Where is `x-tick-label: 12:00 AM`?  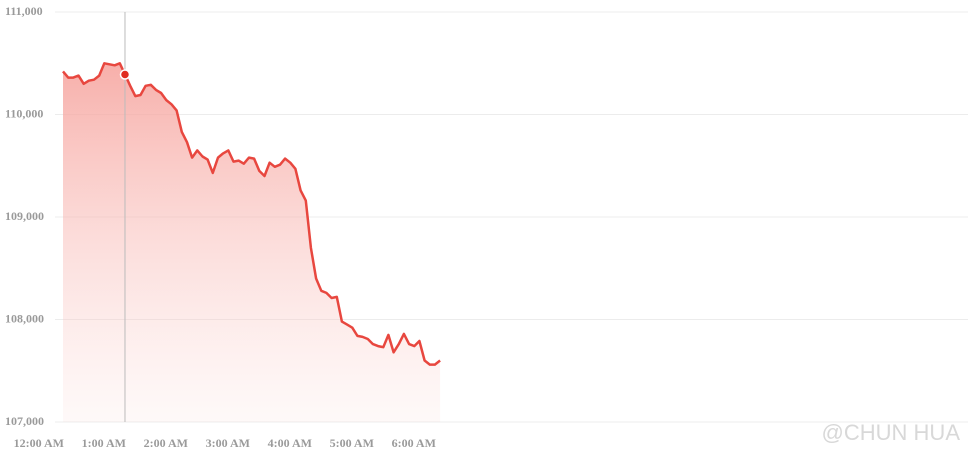
x-tick-label: 12:00 AM is located at coordinates (39, 443).